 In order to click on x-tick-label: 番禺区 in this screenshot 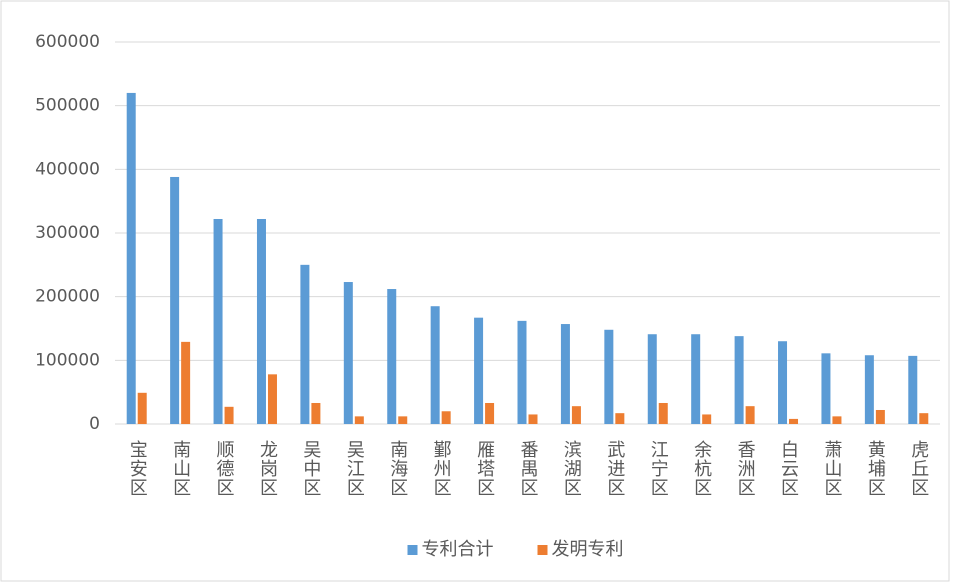, I will do `click(528, 468)`.